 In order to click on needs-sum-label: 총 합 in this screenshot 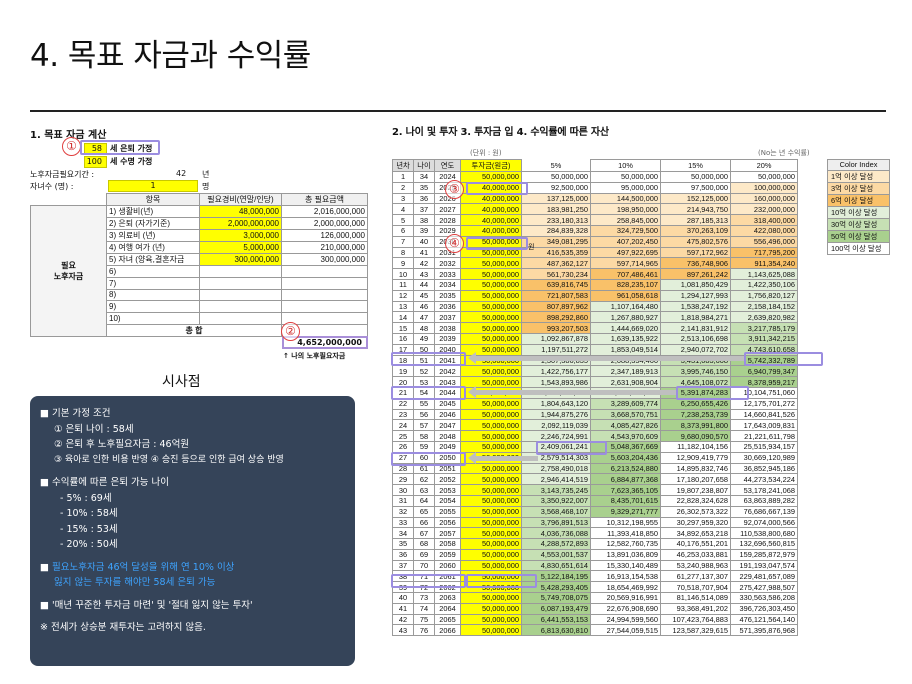, I will do `click(194, 330)`.